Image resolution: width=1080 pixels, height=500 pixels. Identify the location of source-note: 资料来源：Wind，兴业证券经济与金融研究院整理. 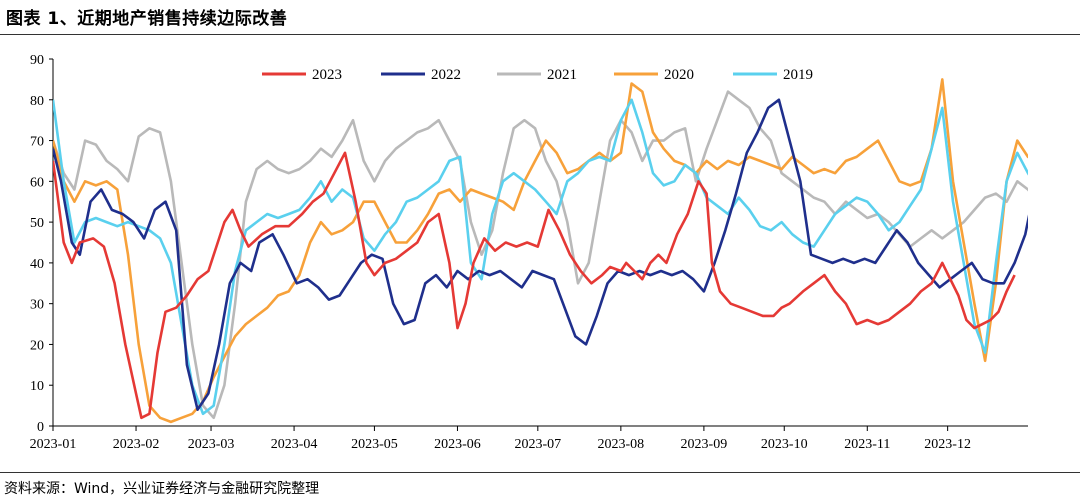
(162, 489).